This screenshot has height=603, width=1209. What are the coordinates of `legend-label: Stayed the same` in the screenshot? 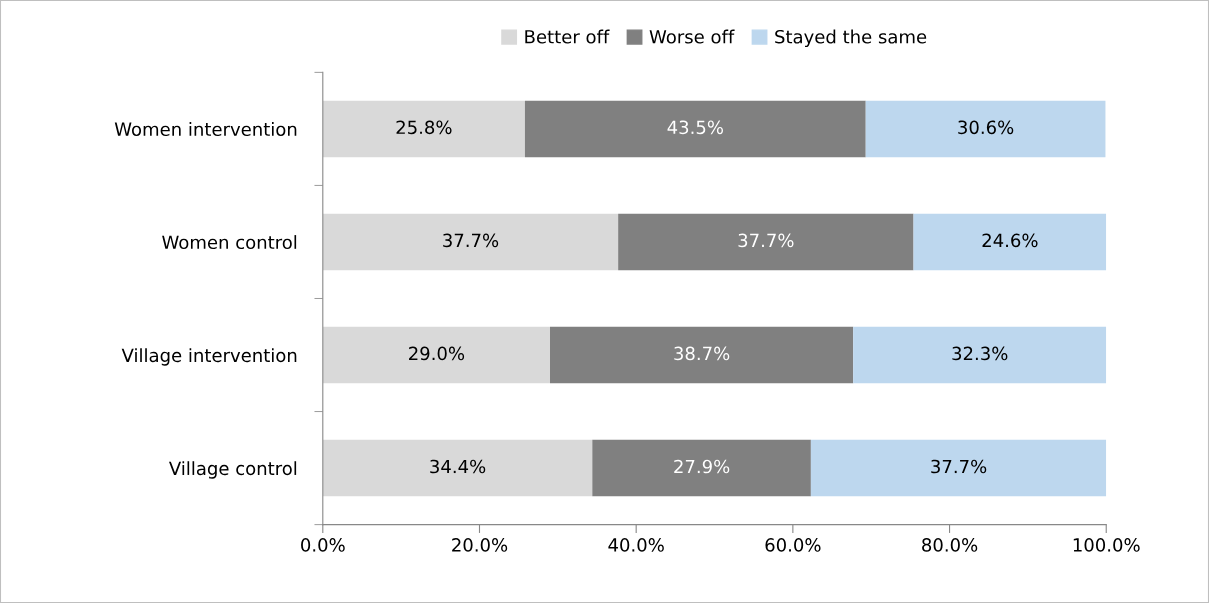 It's located at (851, 38).